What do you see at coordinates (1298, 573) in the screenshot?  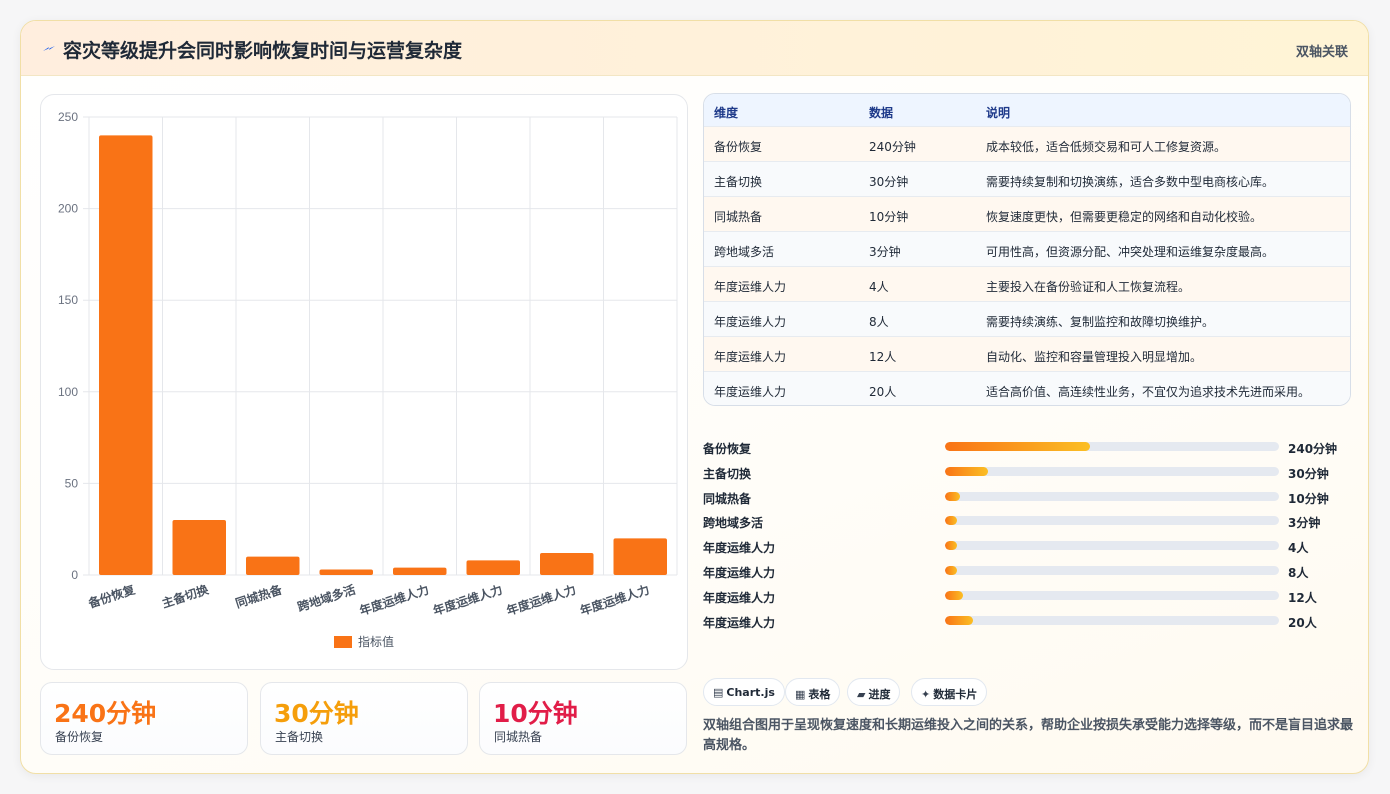 I see `progress-value: 8人` at bounding box center [1298, 573].